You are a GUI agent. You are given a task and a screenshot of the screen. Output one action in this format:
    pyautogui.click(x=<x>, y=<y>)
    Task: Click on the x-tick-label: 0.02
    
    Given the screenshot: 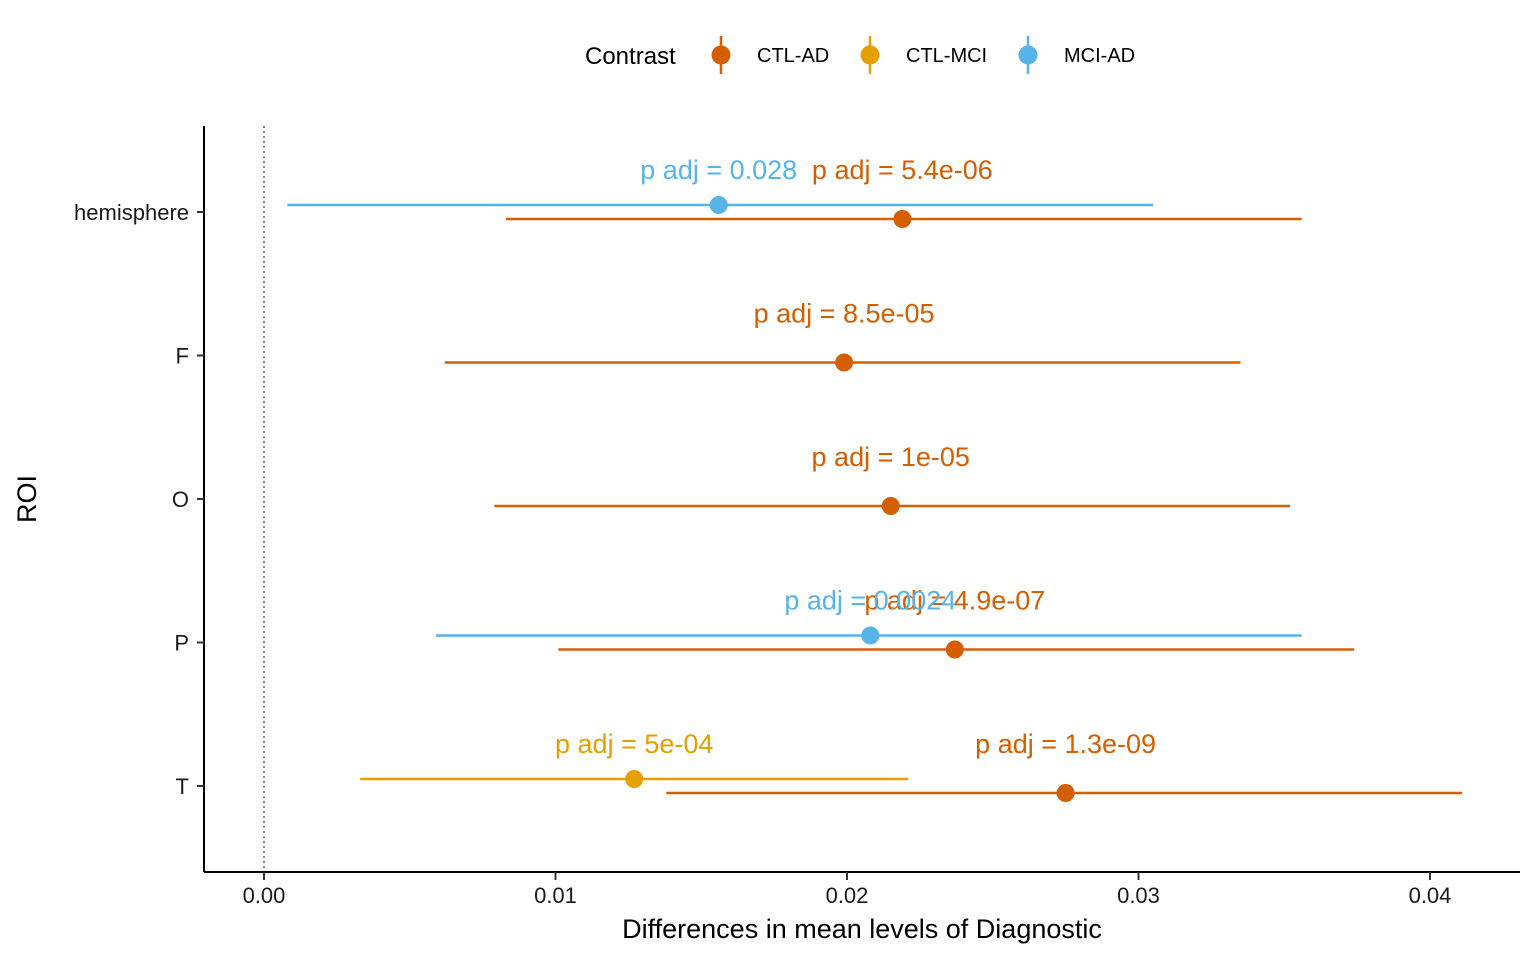 What is the action you would take?
    pyautogui.click(x=847, y=895)
    